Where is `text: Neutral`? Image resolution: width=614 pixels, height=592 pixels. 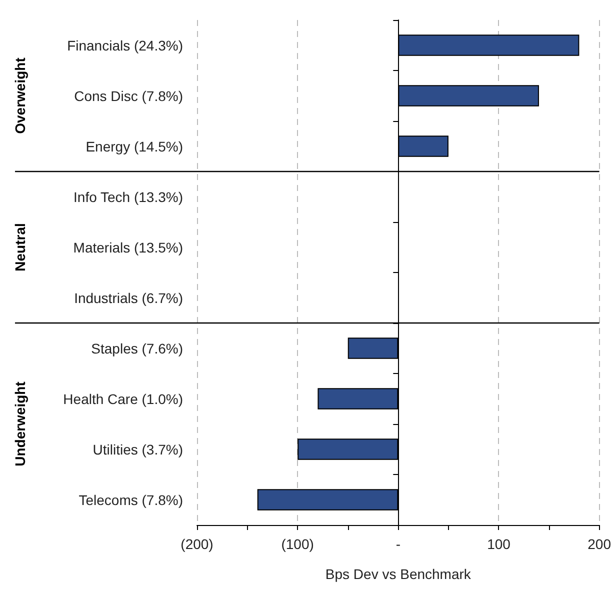 text: Neutral is located at coordinates (20, 247).